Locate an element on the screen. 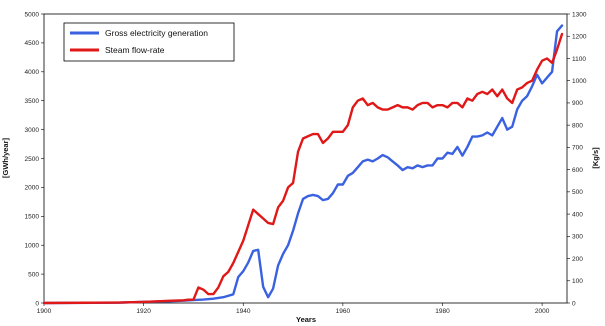 The image size is (605, 326). y-right-tick-label: 0 is located at coordinates (574, 303).